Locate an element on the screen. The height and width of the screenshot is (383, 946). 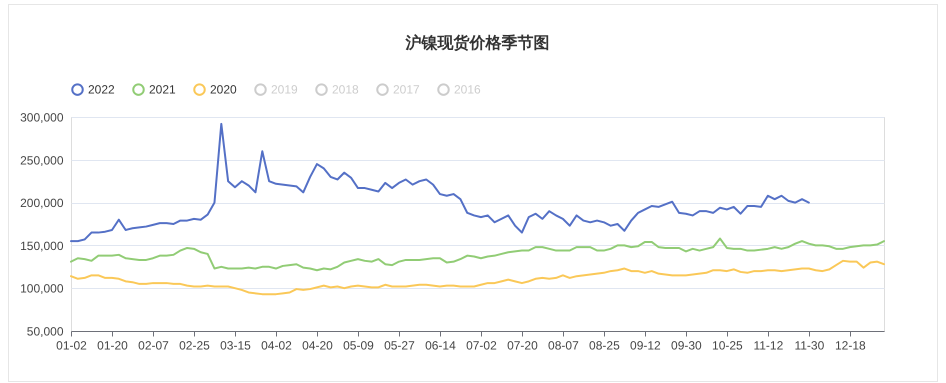
x-tick-label: 05-27 is located at coordinates (400, 345).